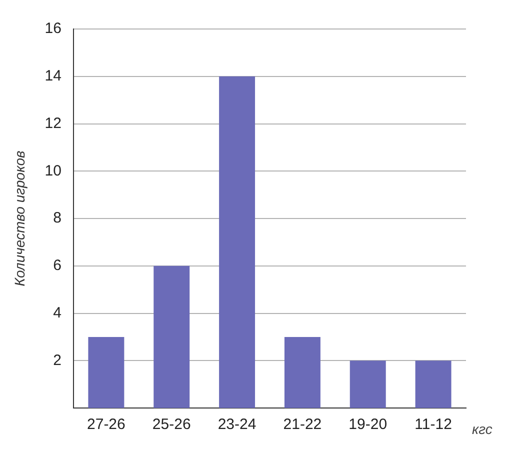  Describe the element at coordinates (368, 425) in the screenshot. I see `x-tick-label: 19-20` at that location.